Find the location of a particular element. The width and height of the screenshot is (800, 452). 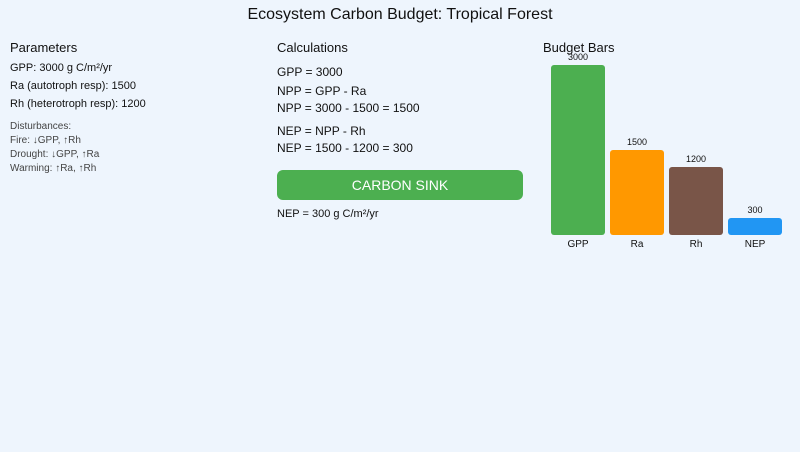

disturbance-warming: Warming: ↑Ra, ↑Rh is located at coordinates (53, 168).